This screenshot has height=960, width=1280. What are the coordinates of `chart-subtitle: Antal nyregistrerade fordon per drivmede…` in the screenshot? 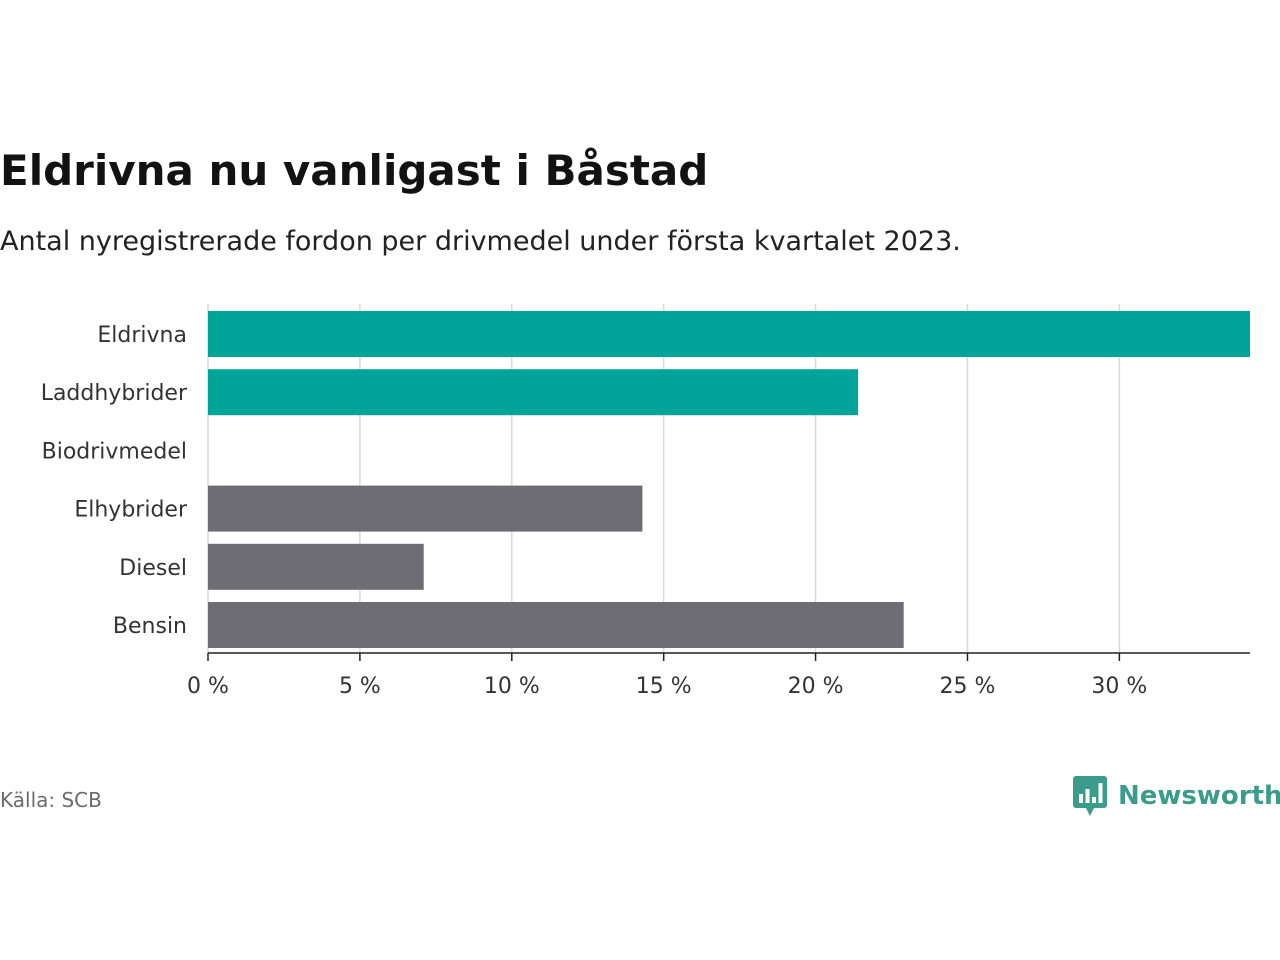 It's located at (480, 241).